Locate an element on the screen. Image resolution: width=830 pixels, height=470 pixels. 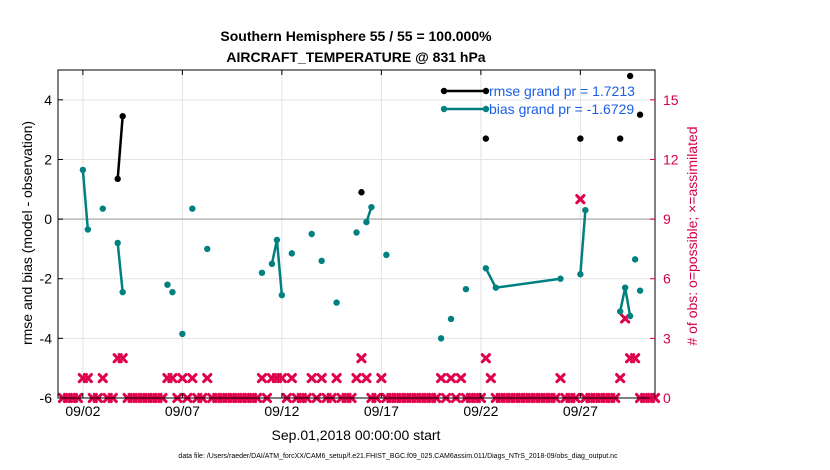
x-tick-label-3: 09/17 is located at coordinates (381, 411).